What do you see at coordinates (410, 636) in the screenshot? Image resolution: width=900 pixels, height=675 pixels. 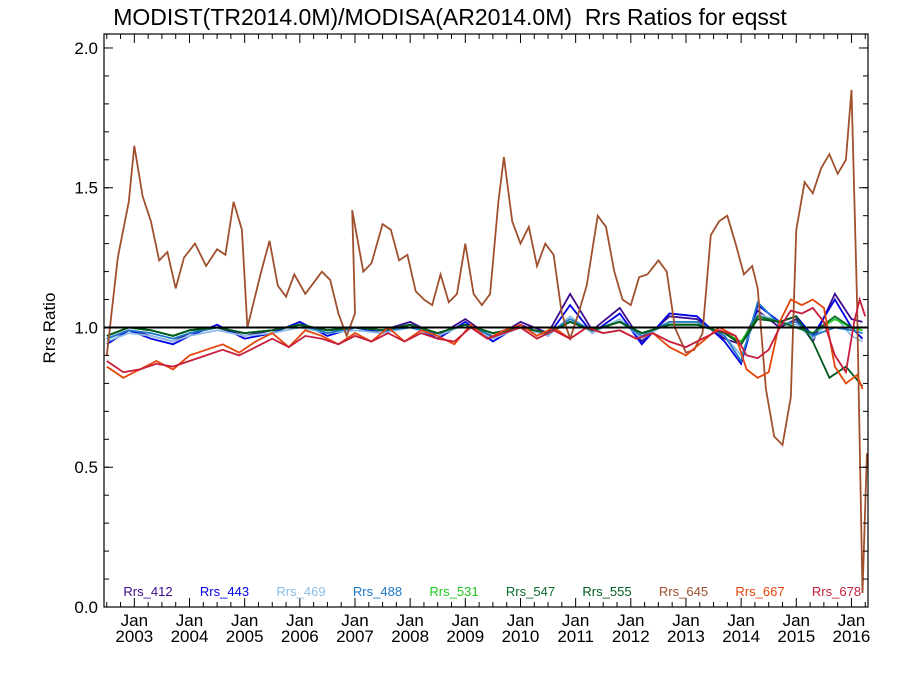 I see `x-tick-label-year: 2008` at bounding box center [410, 636].